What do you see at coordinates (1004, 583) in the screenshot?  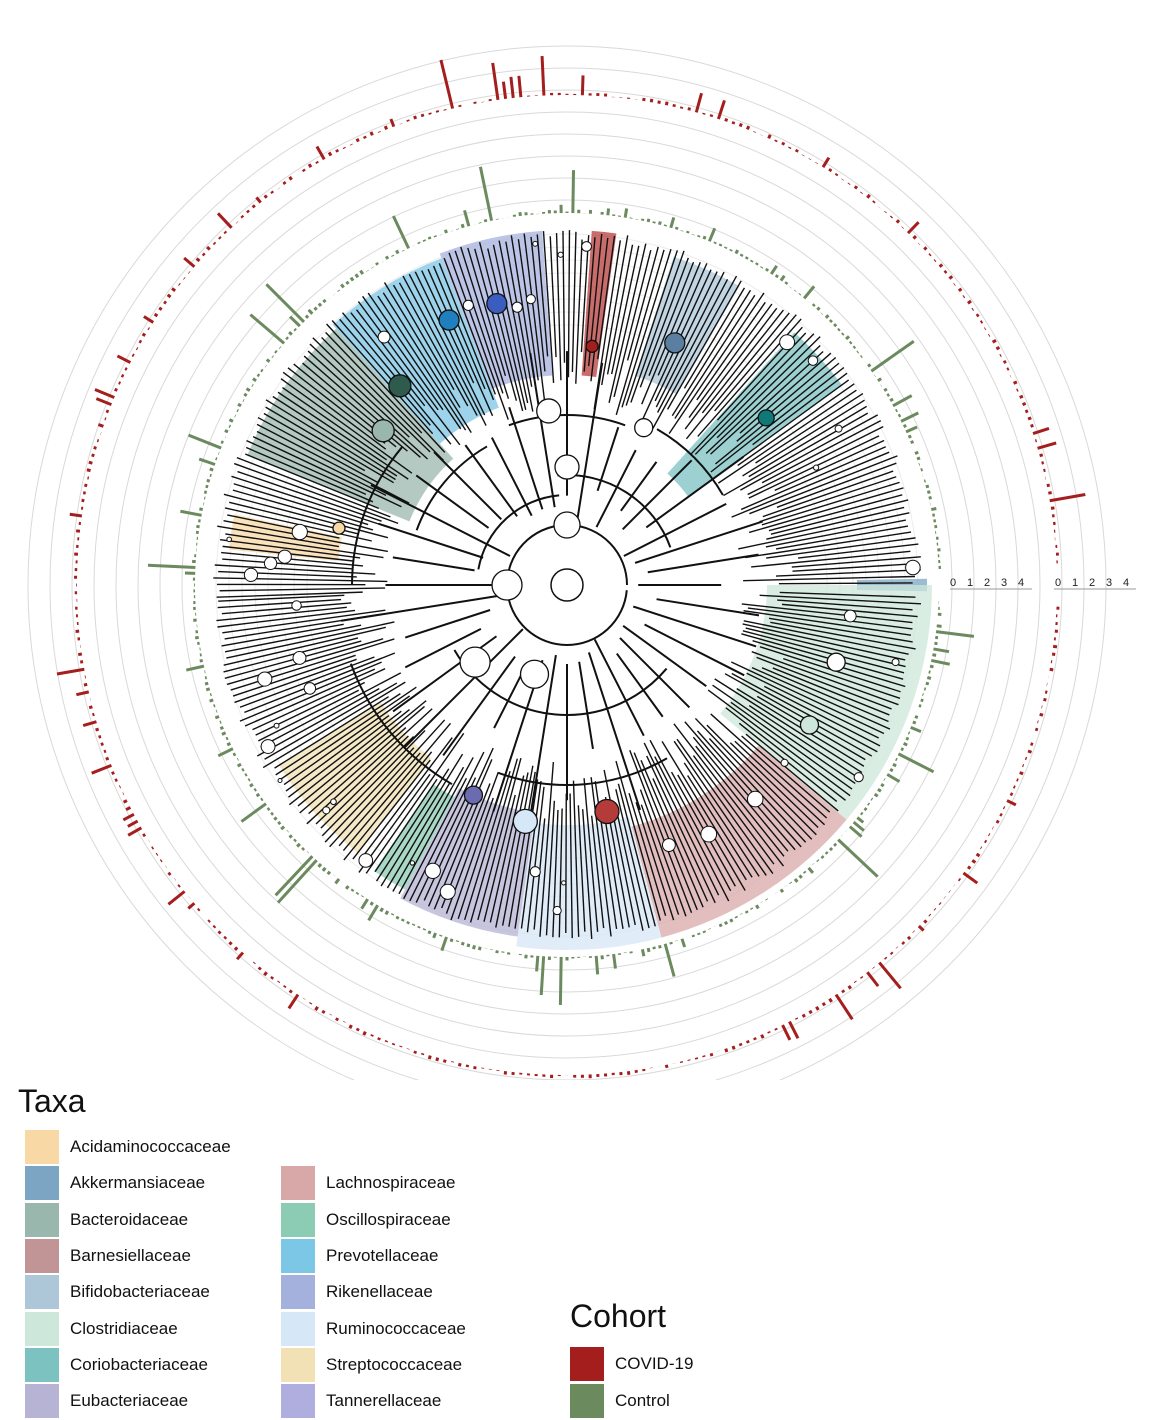 I see `inner-scale-tick: 3` at bounding box center [1004, 583].